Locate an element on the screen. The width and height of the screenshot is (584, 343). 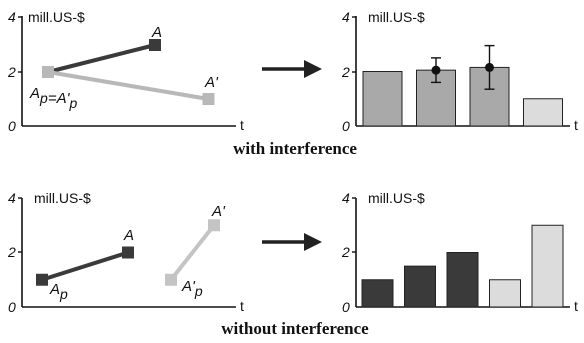
point-label: Ap=A'p is located at coordinates (53, 98).